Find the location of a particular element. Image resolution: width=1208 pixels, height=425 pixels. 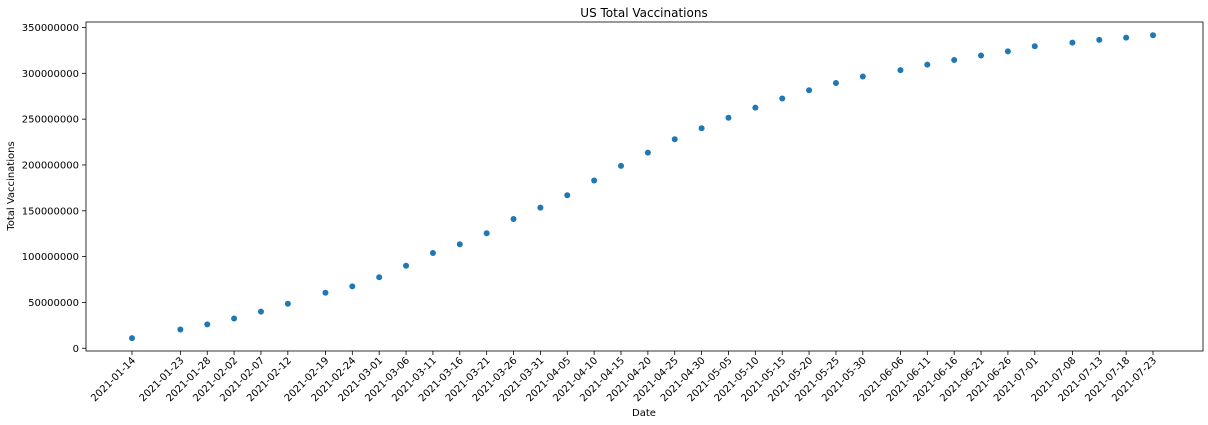

y-tick-label: 0 is located at coordinates (76, 349).